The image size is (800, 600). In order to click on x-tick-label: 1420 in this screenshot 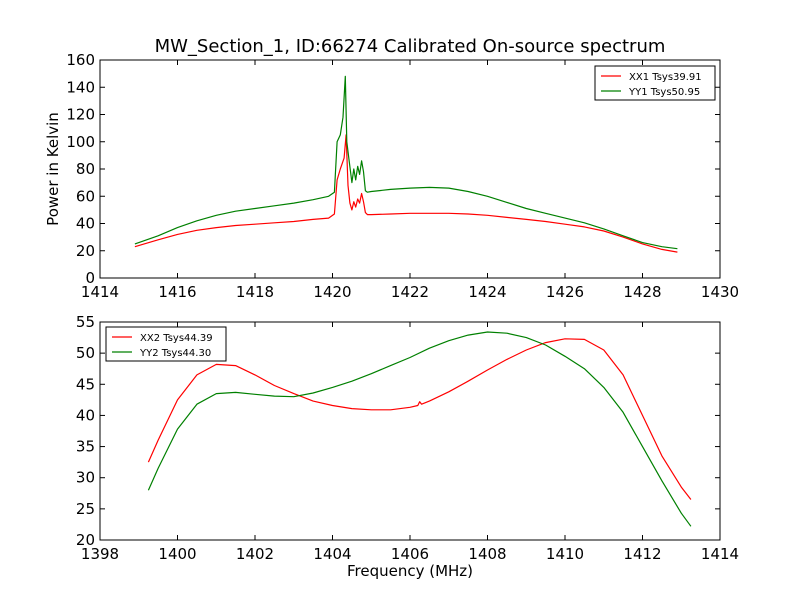, I will do `click(332, 292)`.